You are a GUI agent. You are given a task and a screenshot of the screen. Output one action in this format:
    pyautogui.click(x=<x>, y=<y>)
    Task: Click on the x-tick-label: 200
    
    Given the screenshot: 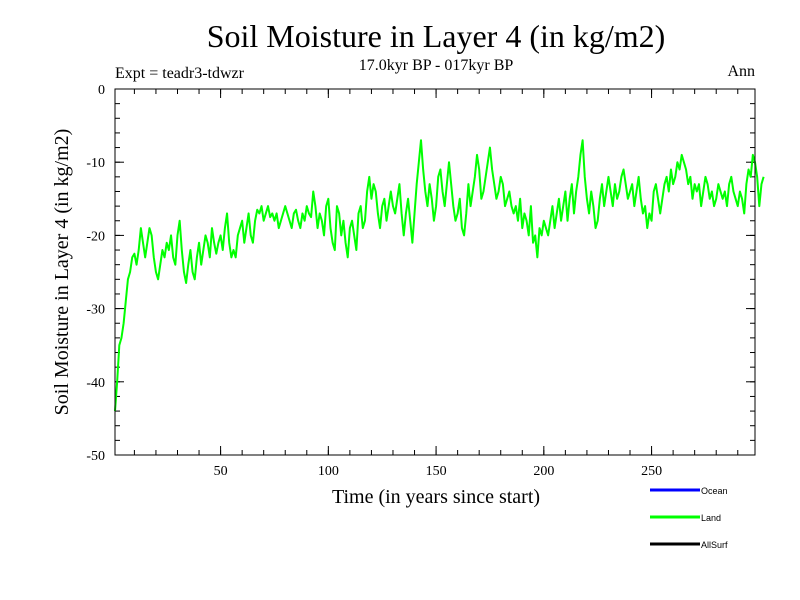 What is the action you would take?
    pyautogui.click(x=543, y=471)
    